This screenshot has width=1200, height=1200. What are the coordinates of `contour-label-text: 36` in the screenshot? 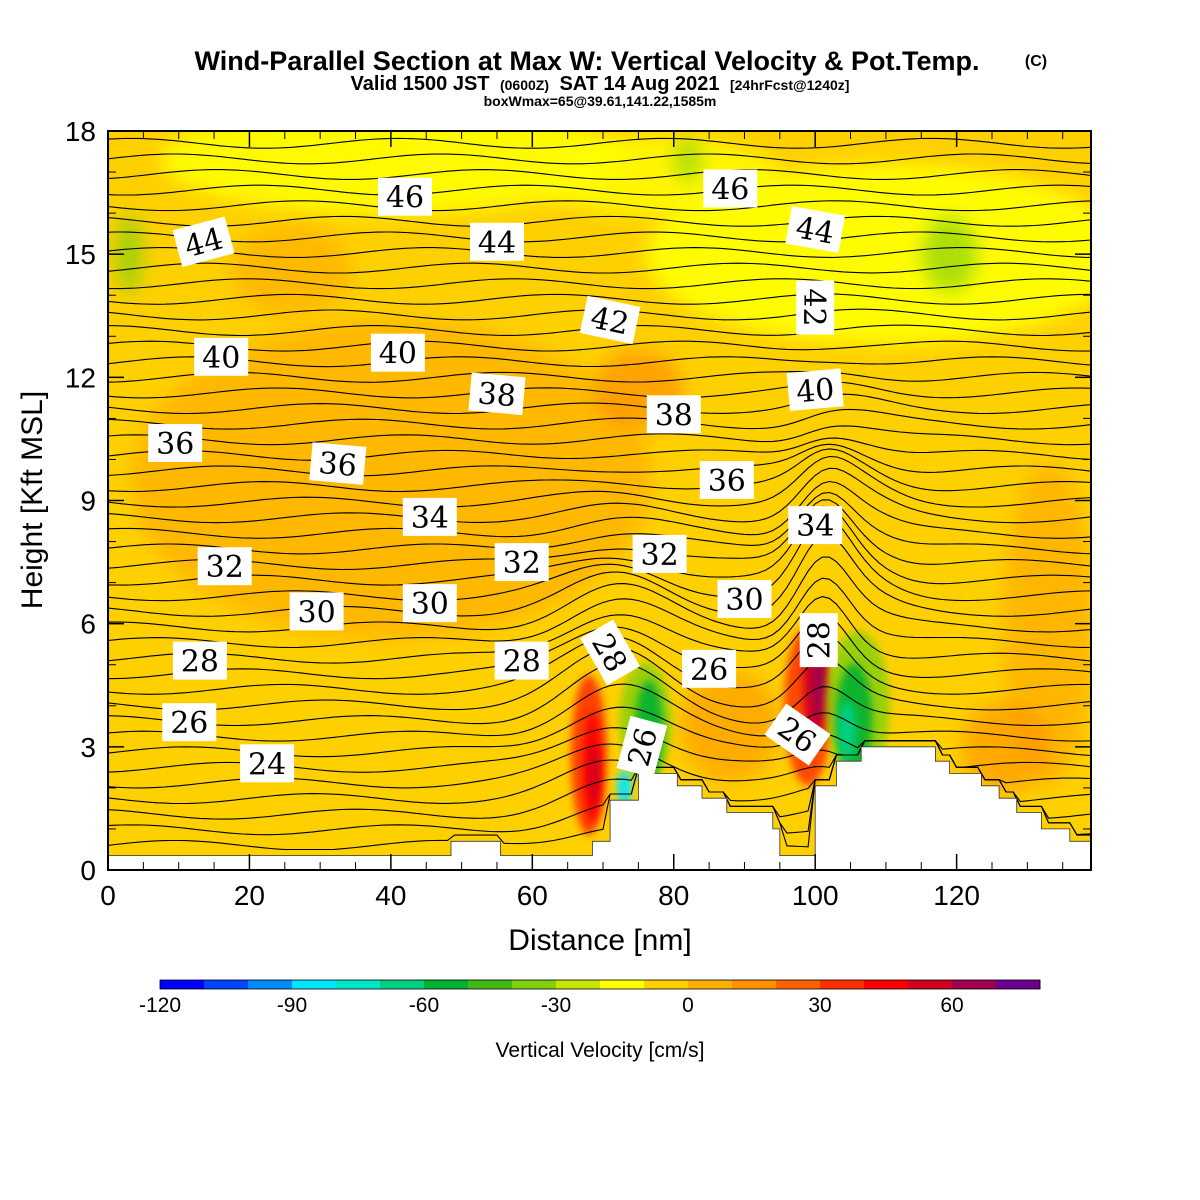 It's located at (727, 481).